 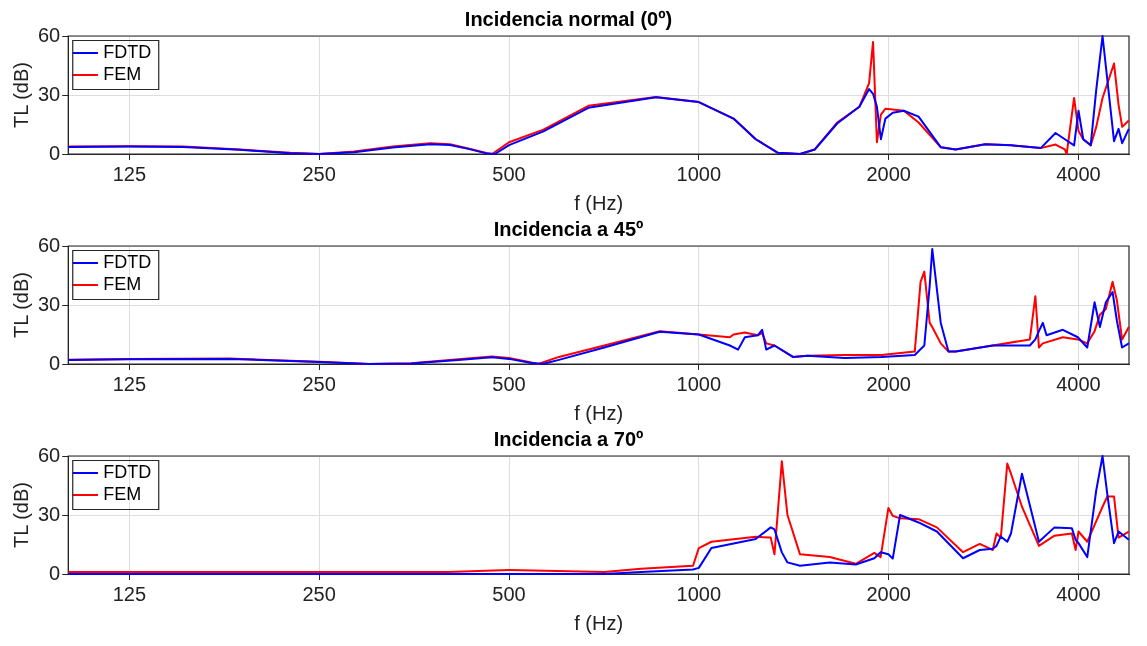 I want to click on chart-title: Incidencia normal (0º), so click(x=568, y=18).